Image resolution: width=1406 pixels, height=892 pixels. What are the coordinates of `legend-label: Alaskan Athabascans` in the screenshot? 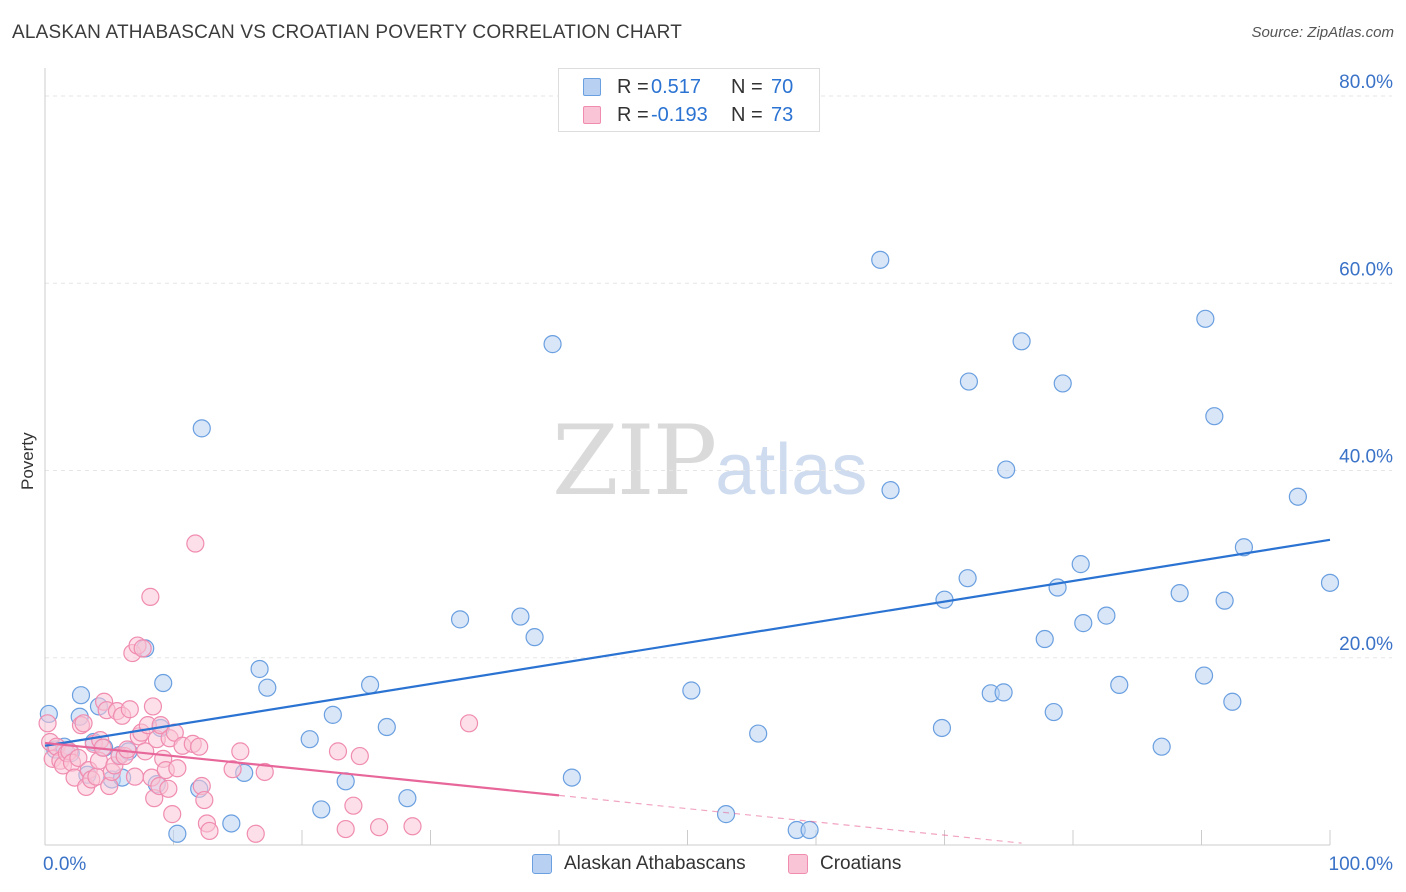 It's located at (655, 863).